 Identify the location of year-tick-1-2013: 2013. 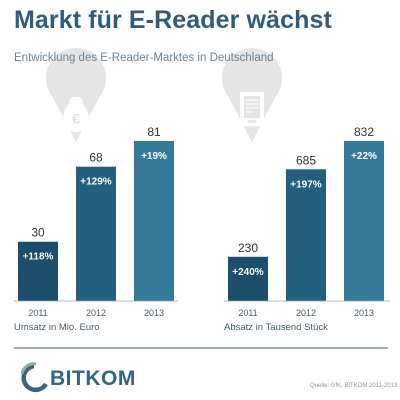
(154, 313).